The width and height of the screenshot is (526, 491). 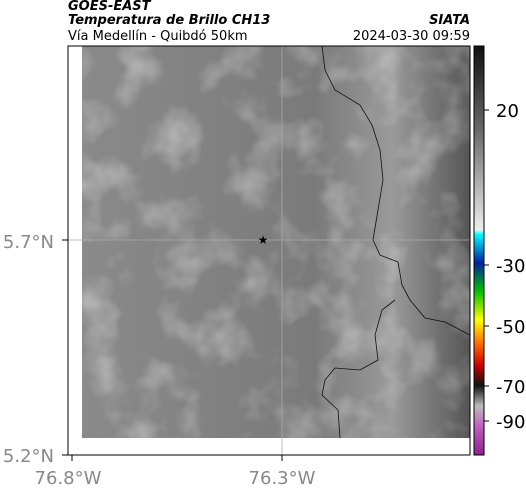 What do you see at coordinates (507, 111) in the screenshot?
I see `colorbar-label: 20` at bounding box center [507, 111].